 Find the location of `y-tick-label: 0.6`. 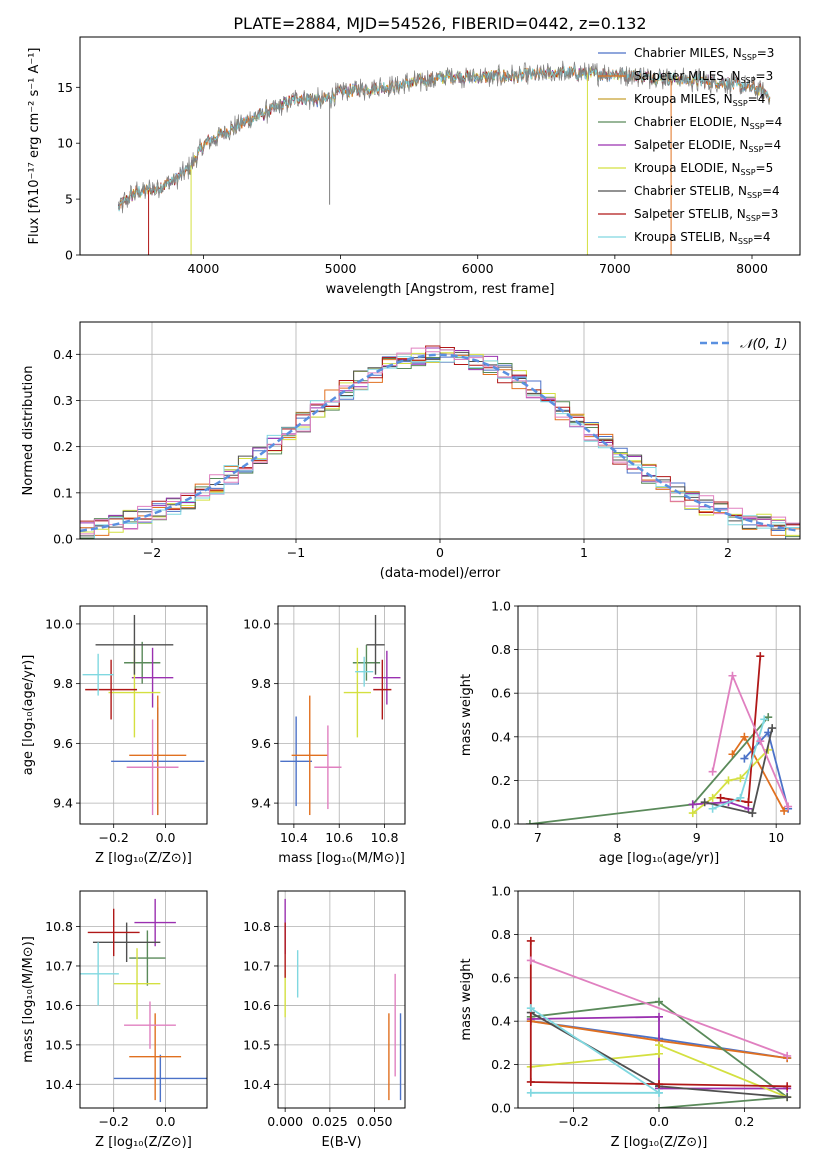

y-tick-label: 0.6 is located at coordinates (501, 693).